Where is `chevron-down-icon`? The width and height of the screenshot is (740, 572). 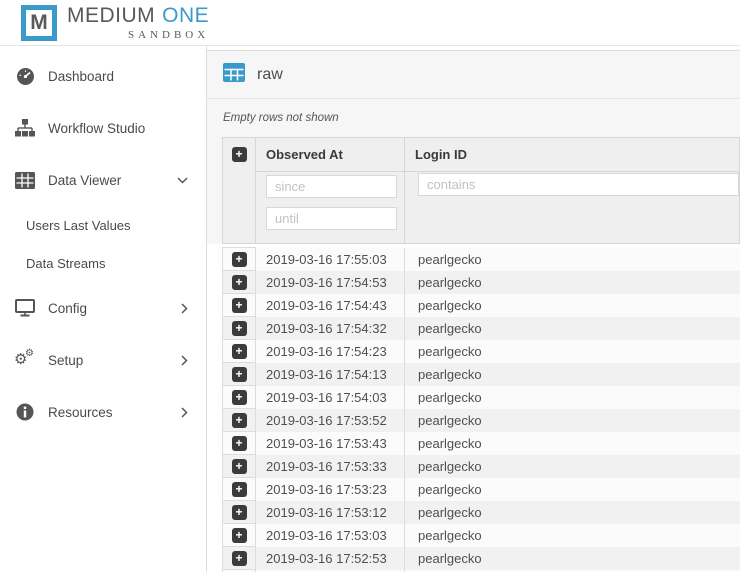 chevron-down-icon is located at coordinates (182, 180).